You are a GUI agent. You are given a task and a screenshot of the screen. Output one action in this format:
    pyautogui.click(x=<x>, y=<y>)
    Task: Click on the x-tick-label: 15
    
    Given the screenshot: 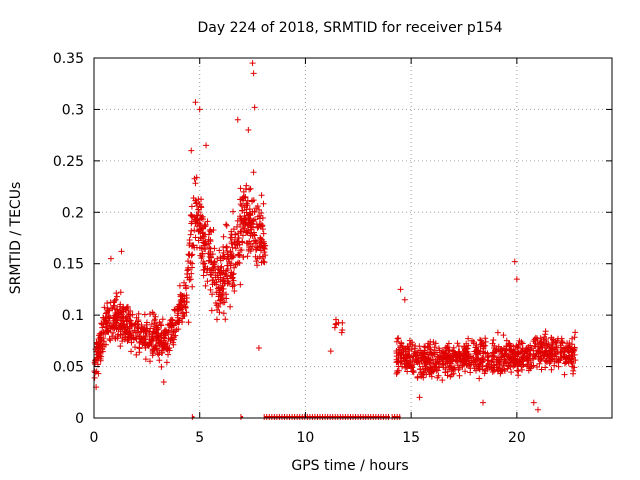 What is the action you would take?
    pyautogui.click(x=411, y=438)
    